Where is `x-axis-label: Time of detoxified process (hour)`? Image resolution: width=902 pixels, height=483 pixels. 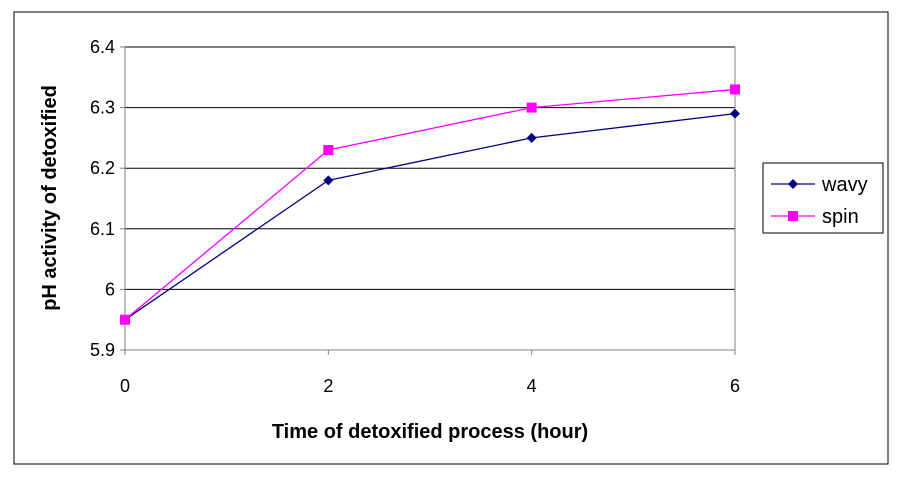
x-axis-label: Time of detoxified process (hour) is located at coordinates (430, 432).